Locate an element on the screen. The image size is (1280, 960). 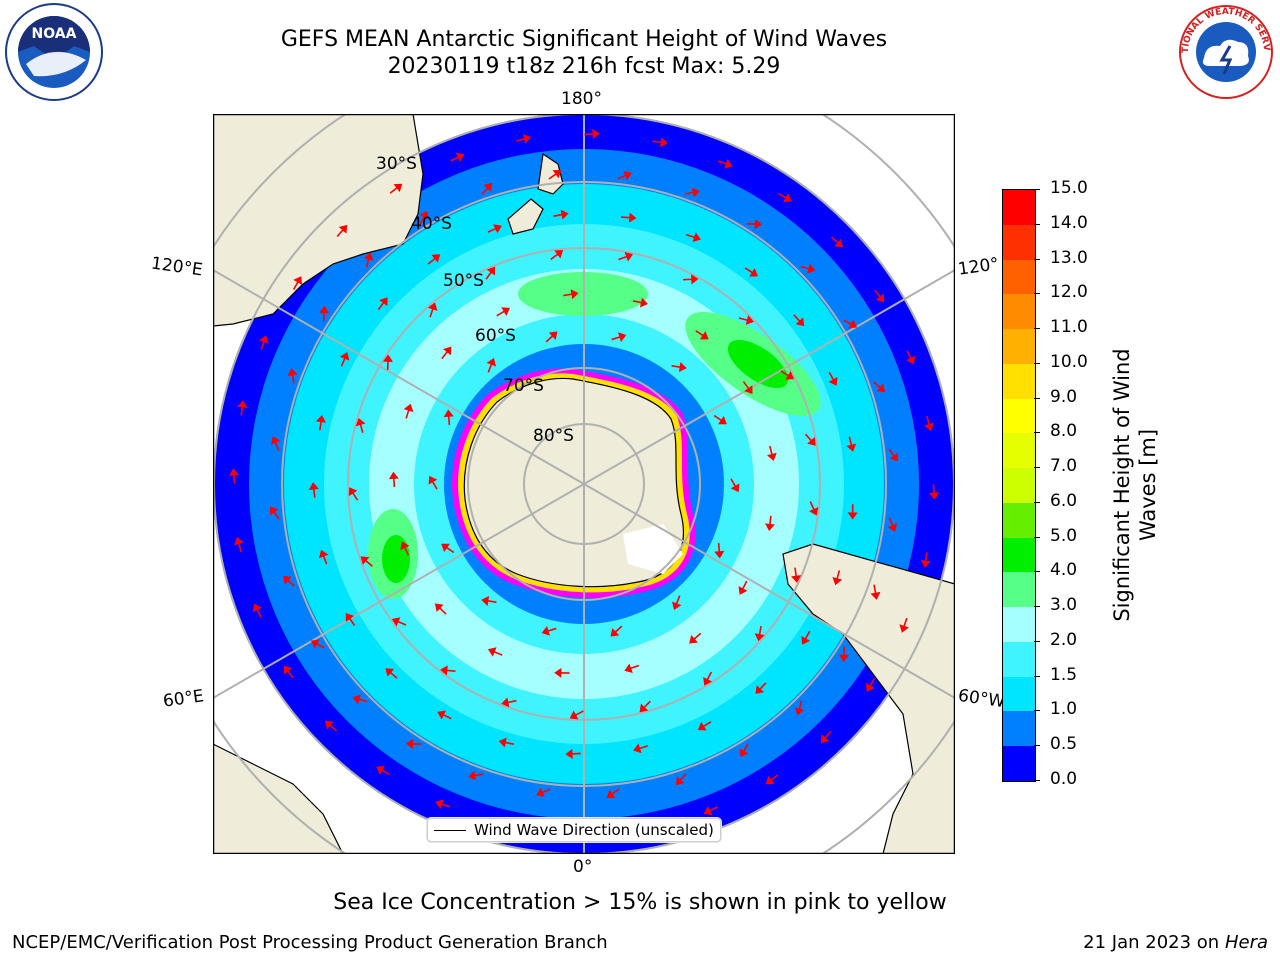
colorbar-tick-label: 1.0 is located at coordinates (1064, 709).